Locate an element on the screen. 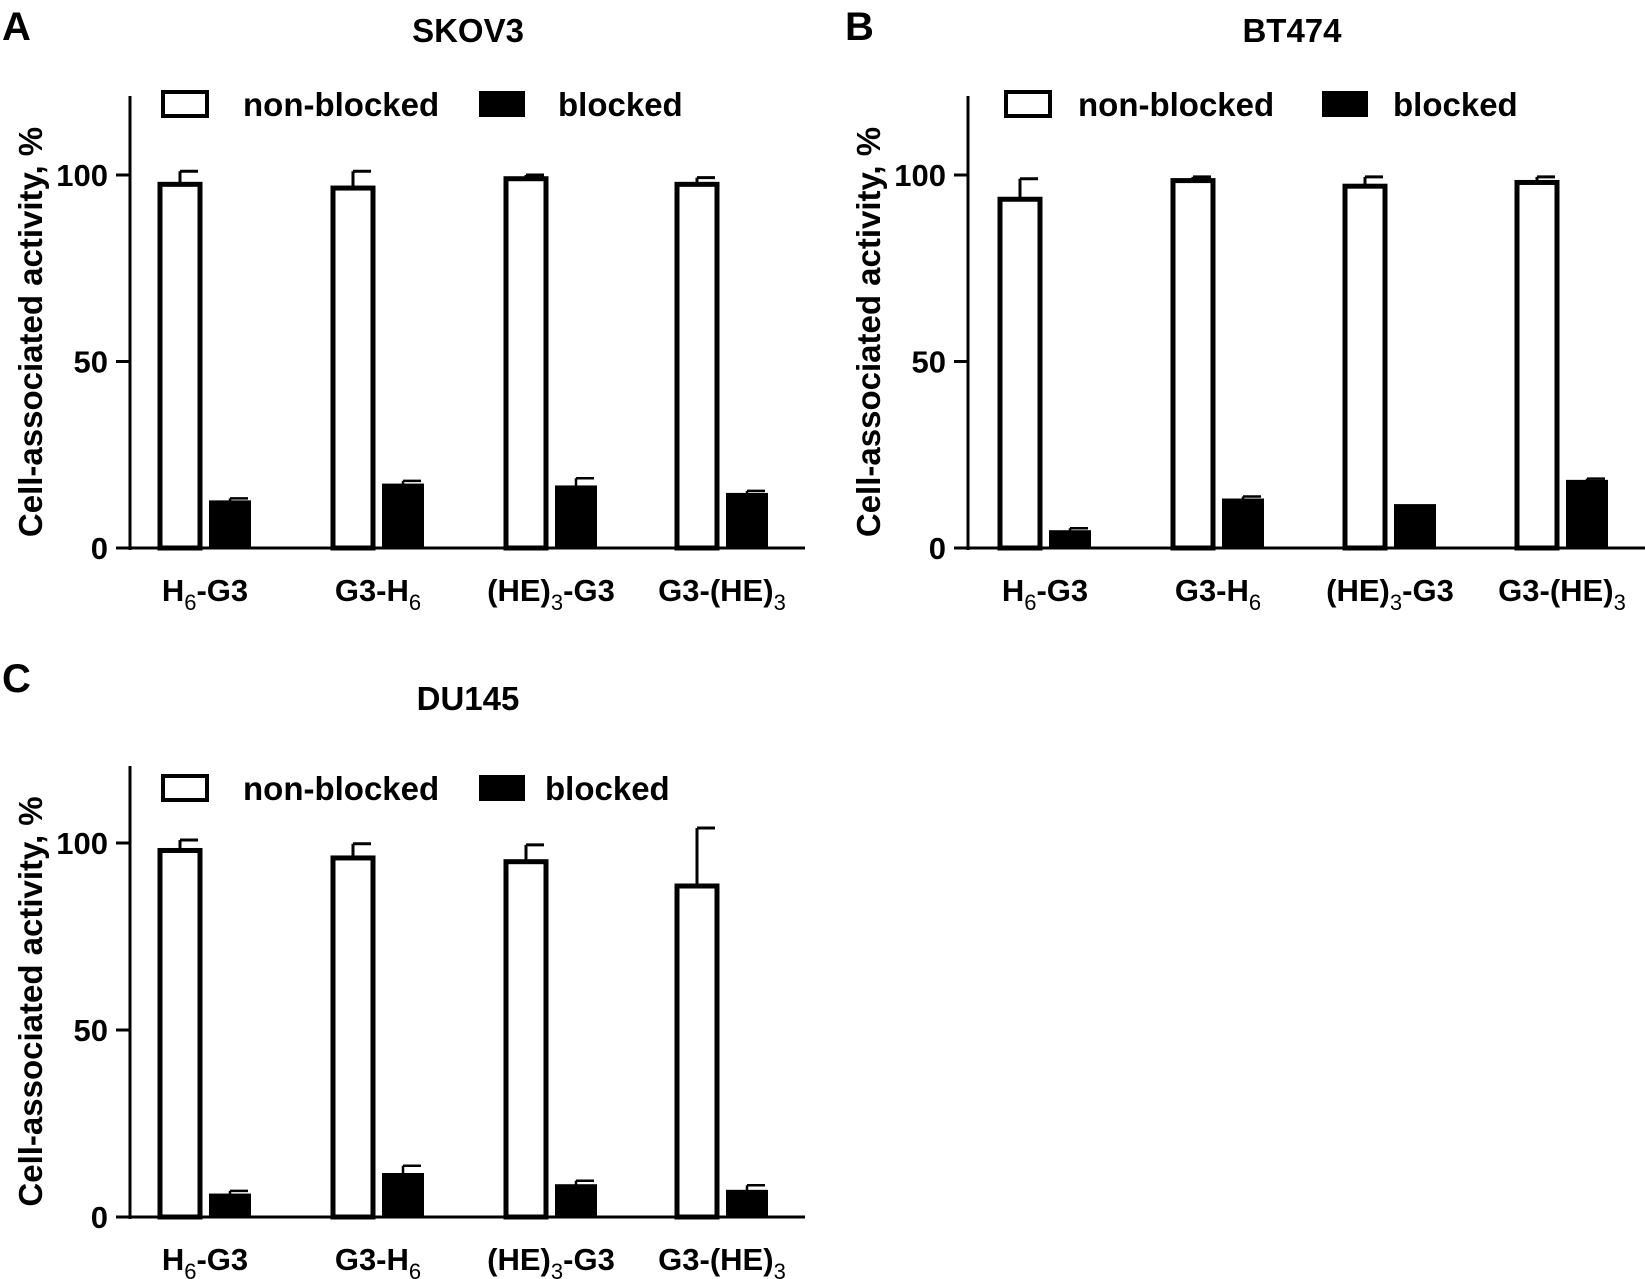  chart-title: DU145 is located at coordinates (468, 698).